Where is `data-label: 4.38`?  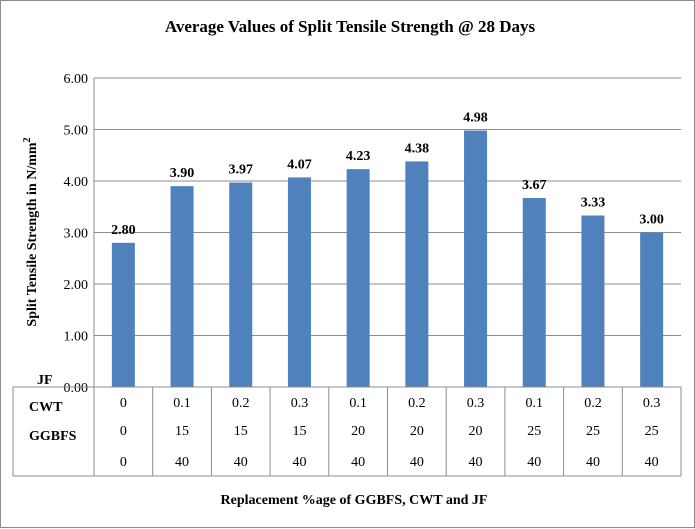
data-label: 4.38 is located at coordinates (417, 148).